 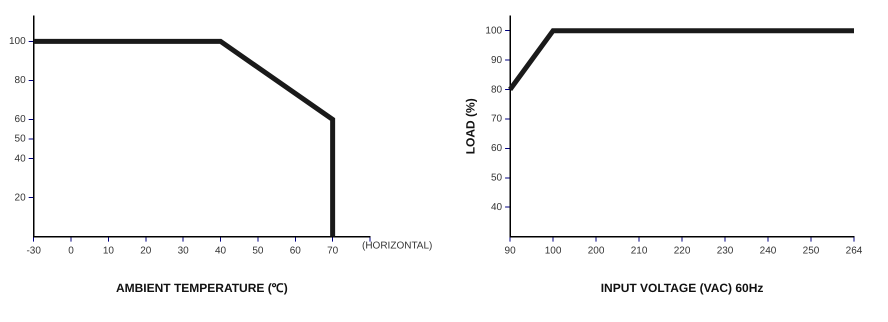 I want to click on x-tick-label: 20, so click(x=146, y=250).